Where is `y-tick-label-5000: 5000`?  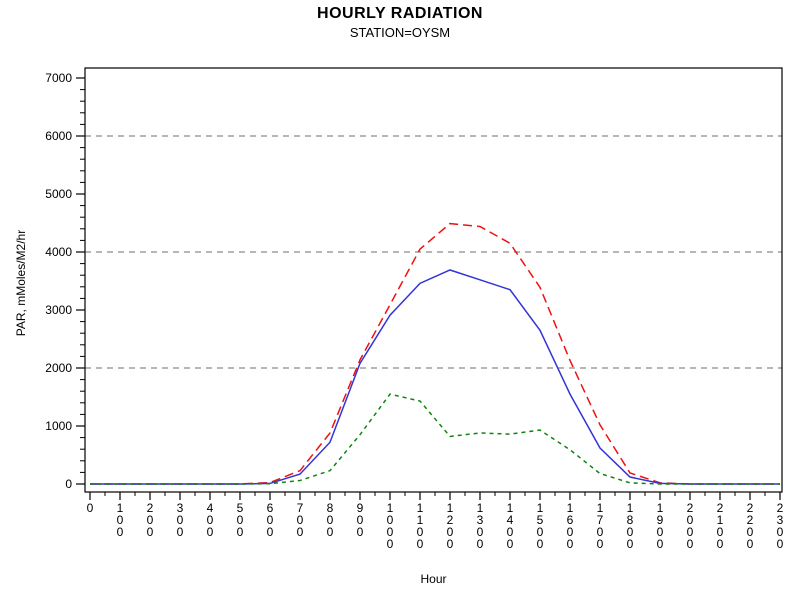 y-tick-label-5000: 5000 is located at coordinates (58, 194).